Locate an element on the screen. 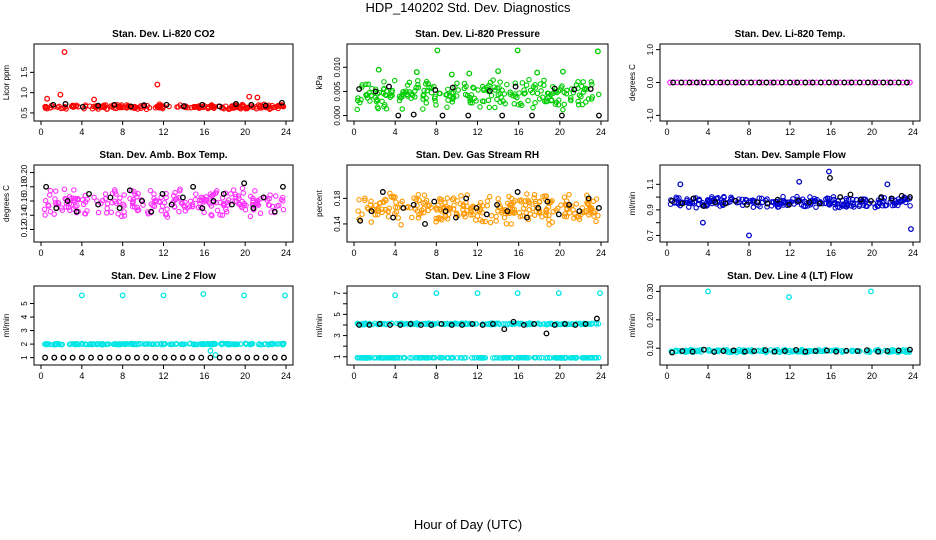  y-tick-label: 5 is located at coordinates (337, 314).